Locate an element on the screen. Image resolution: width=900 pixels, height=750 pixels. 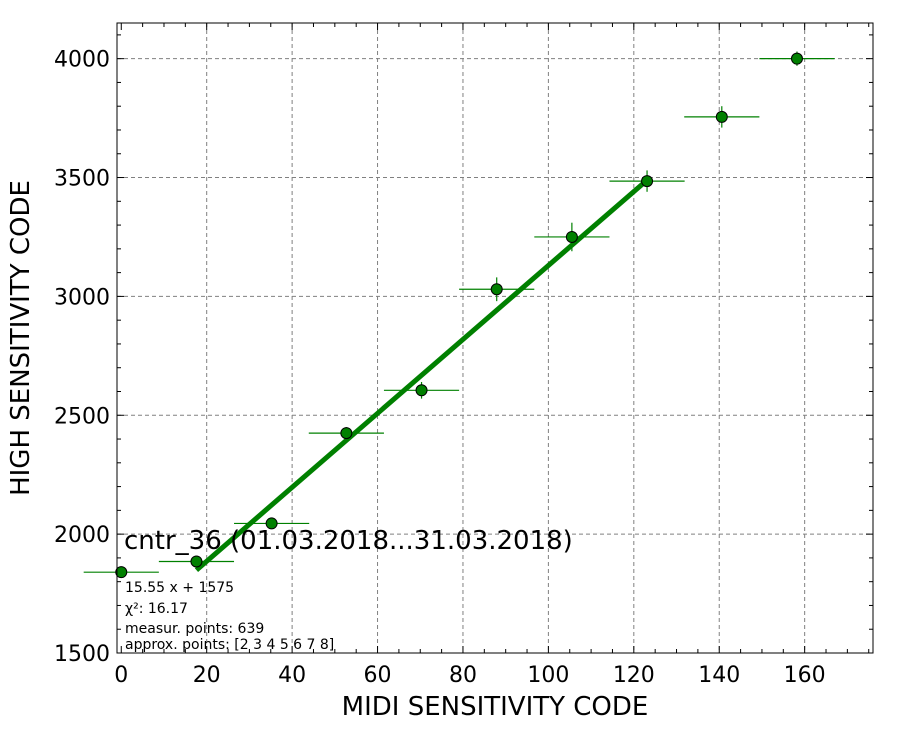
y-axis-label: HIGH SENSITIVITY CODE is located at coordinates (21, 338).